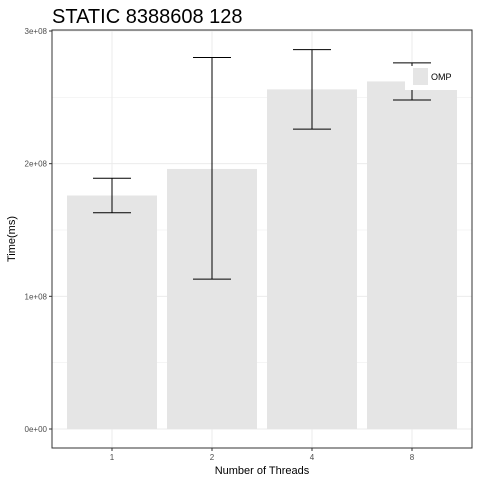  What do you see at coordinates (262, 471) in the screenshot?
I see `x-axis-title: Number of Threads` at bounding box center [262, 471].